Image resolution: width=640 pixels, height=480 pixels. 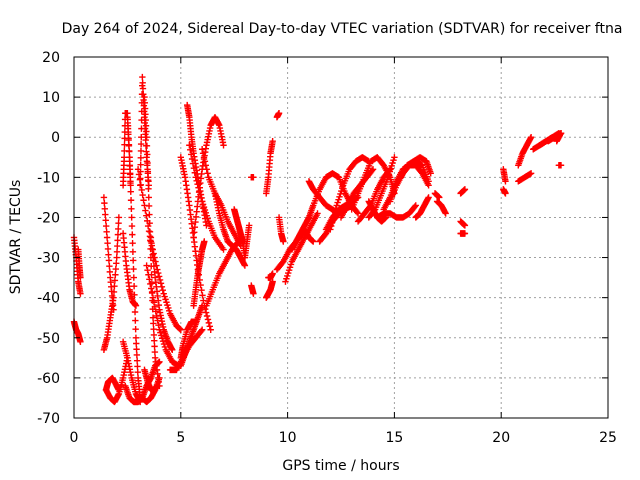 What do you see at coordinates (129, 269) in the screenshot?
I see `series-arc10` at bounding box center [129, 269].